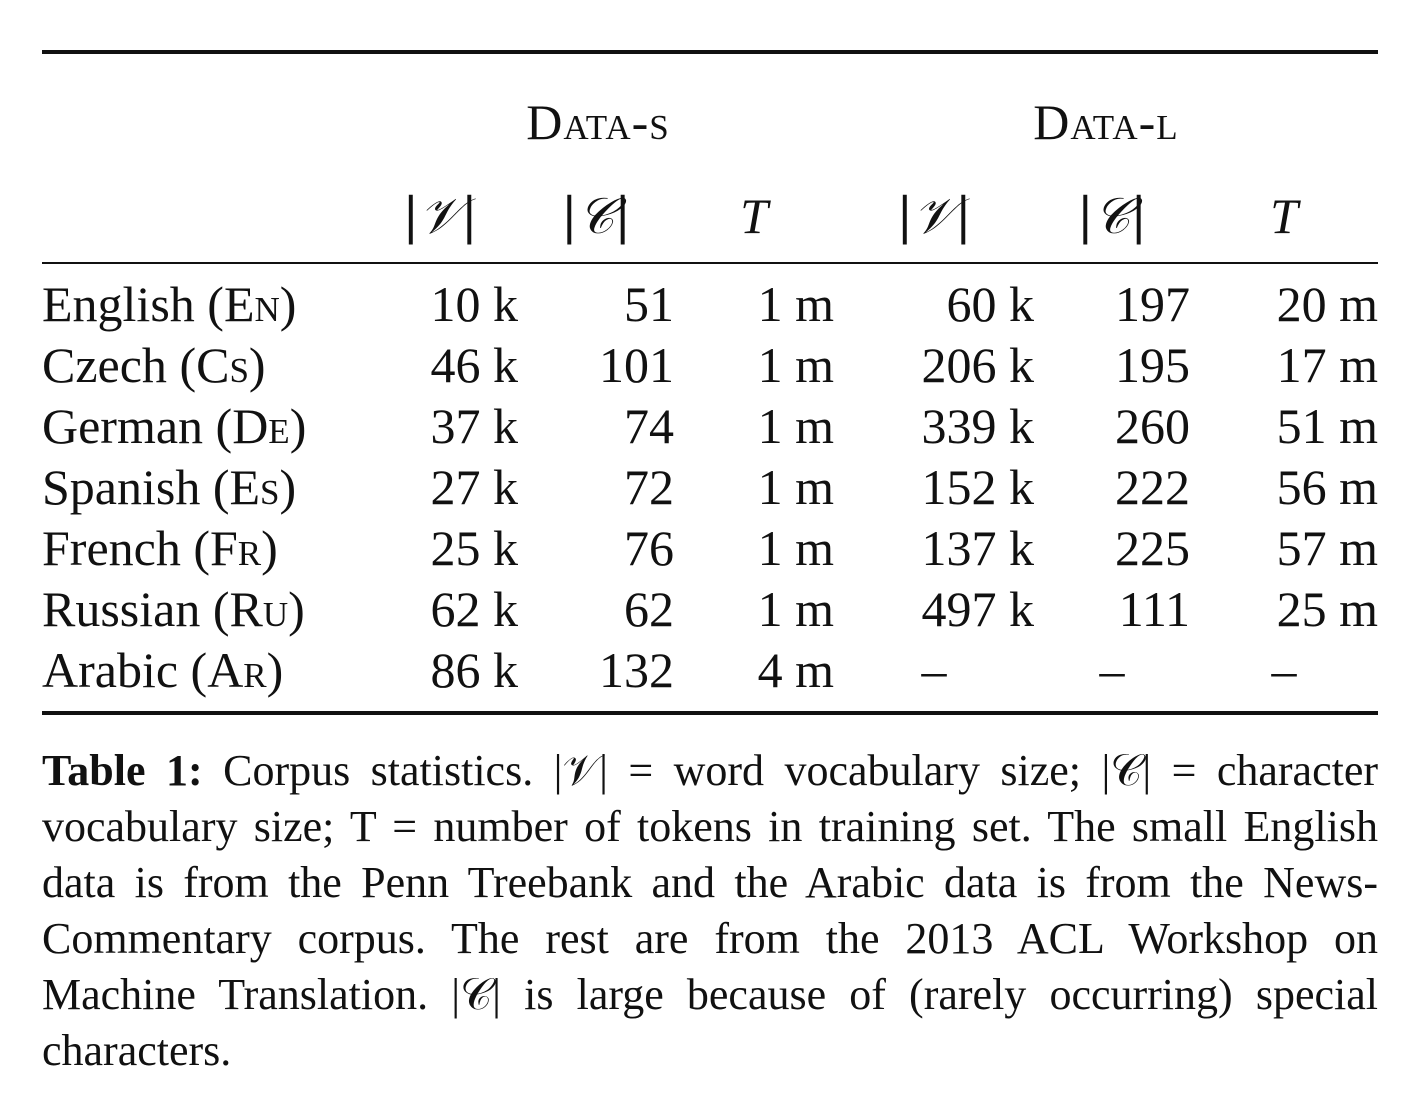 The image size is (1412, 1118). I want to click on cell-char-vocab-size-s: 62, so click(649, 609).